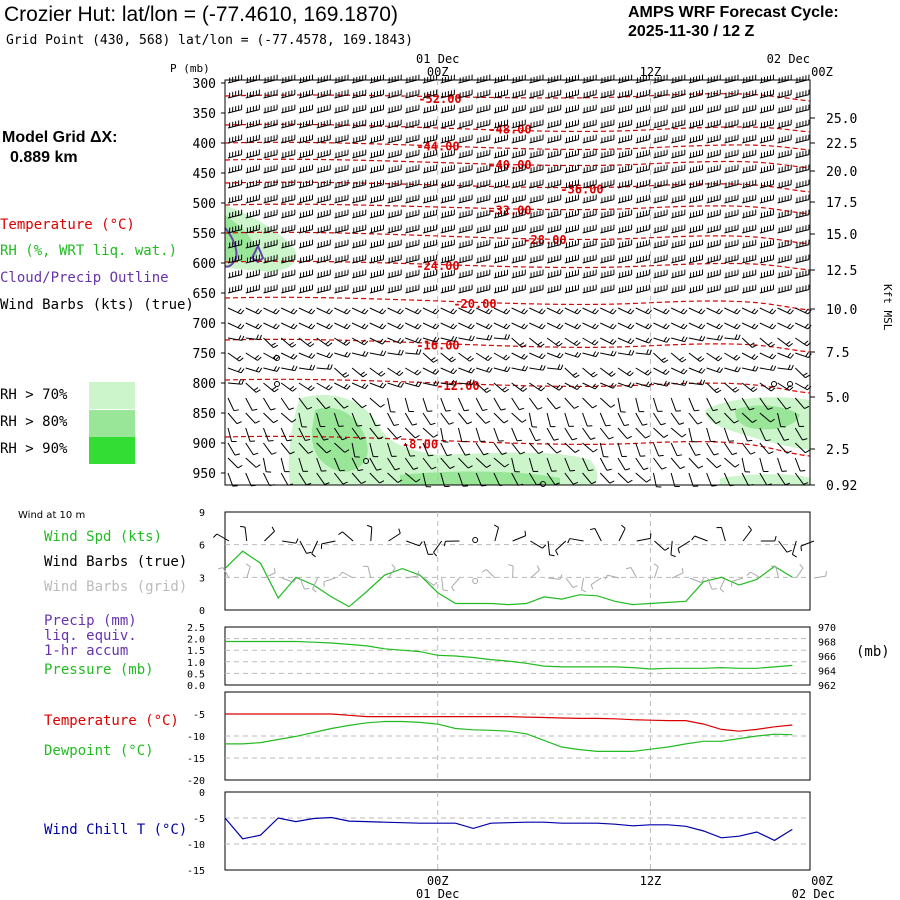  I want to click on wind-axis-tick-label: 0, so click(202, 611).